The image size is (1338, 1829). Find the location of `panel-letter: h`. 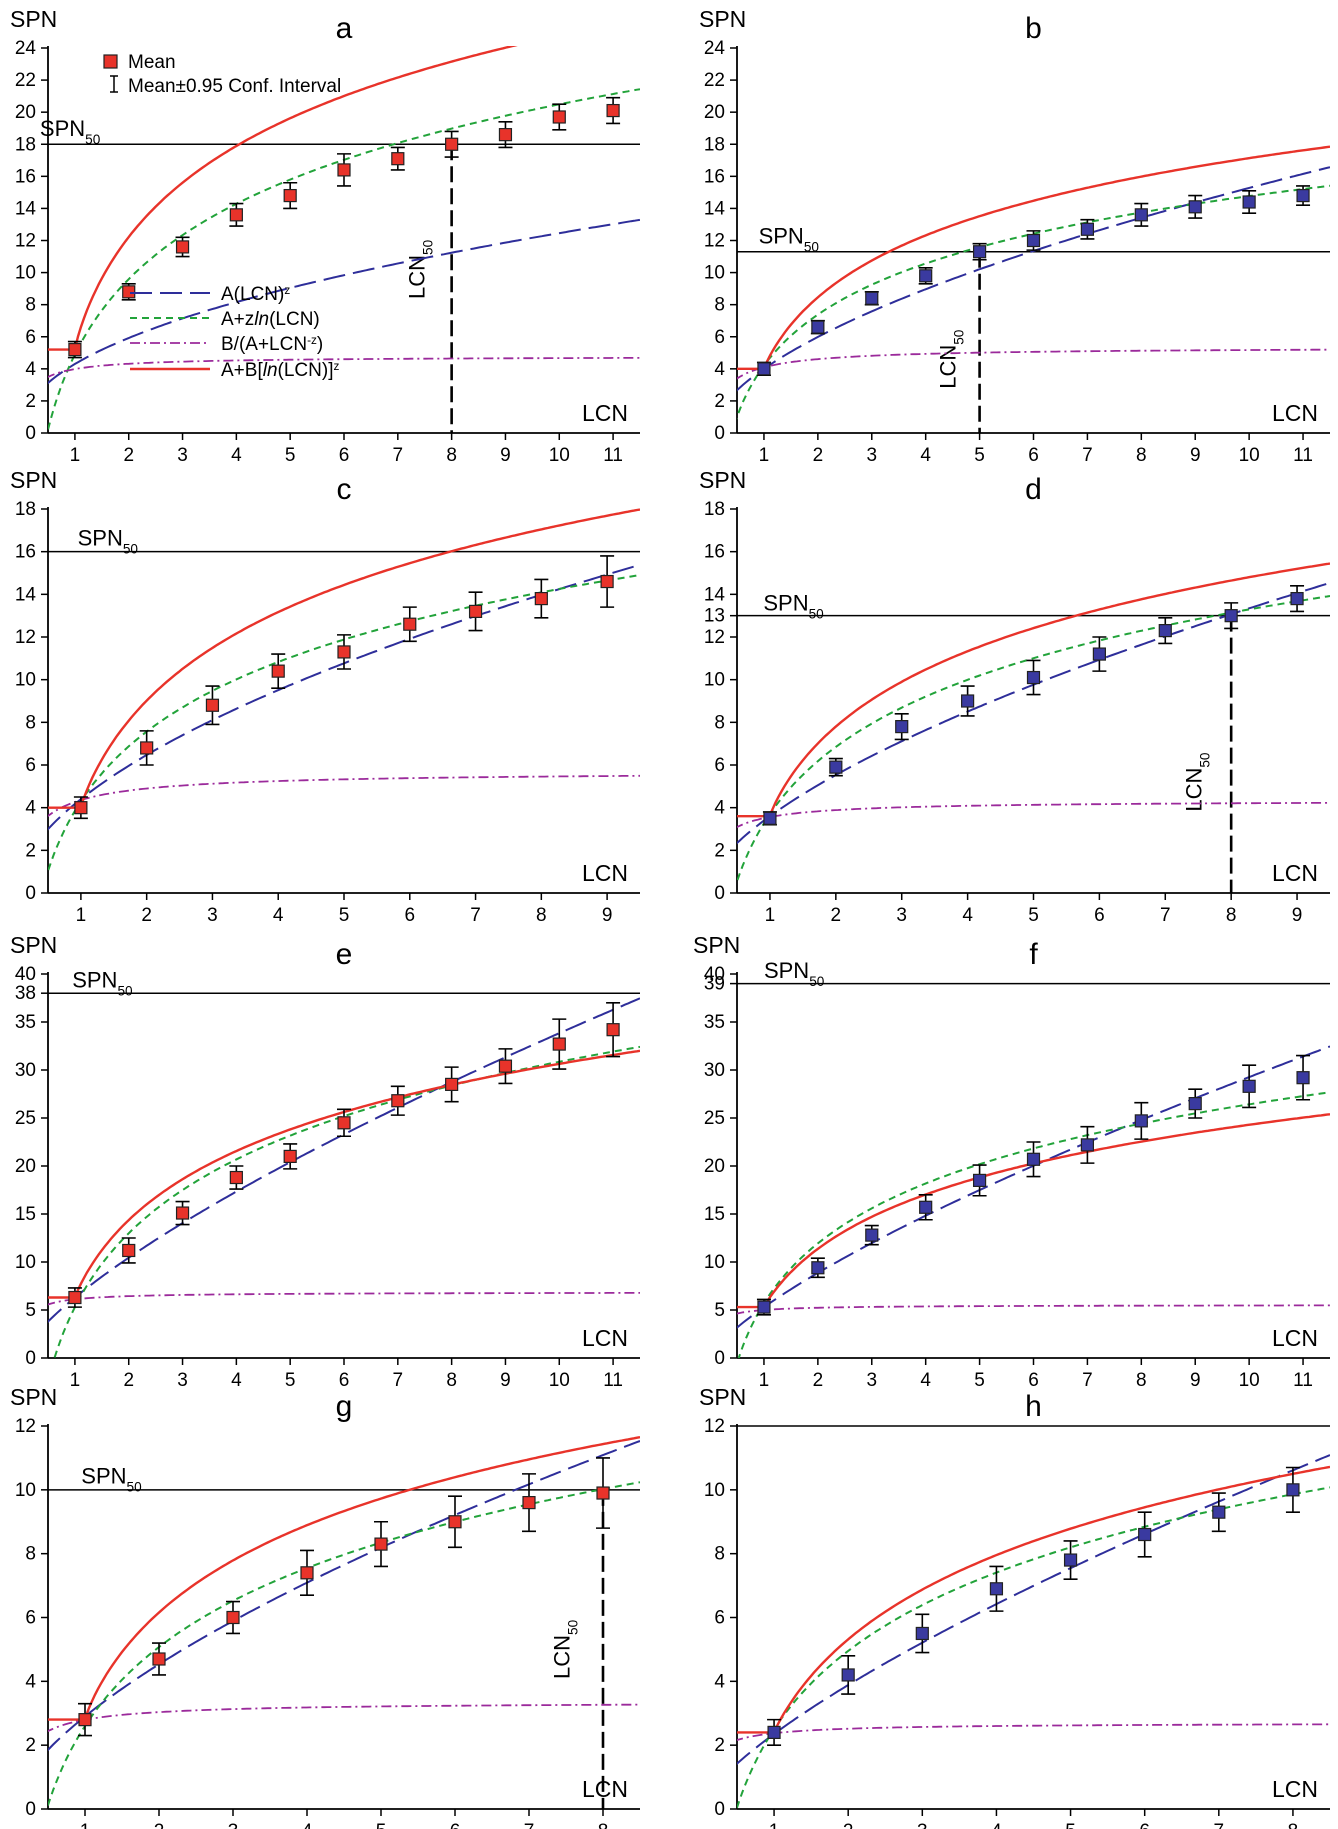

panel-letter: h is located at coordinates (1033, 1406).